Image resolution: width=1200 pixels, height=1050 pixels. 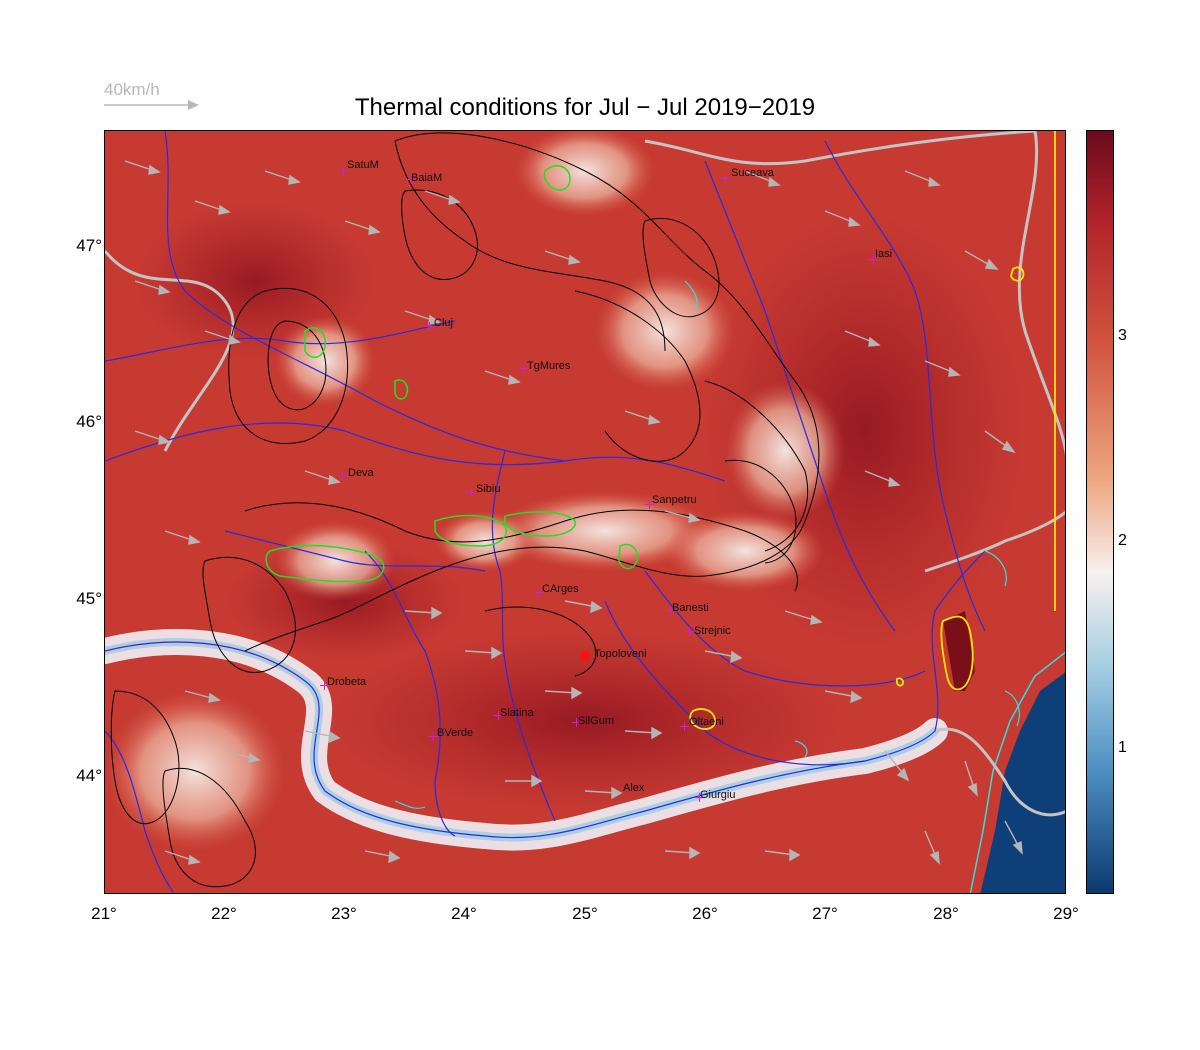 I want to click on city-label-alex: Alex, so click(x=634, y=788).